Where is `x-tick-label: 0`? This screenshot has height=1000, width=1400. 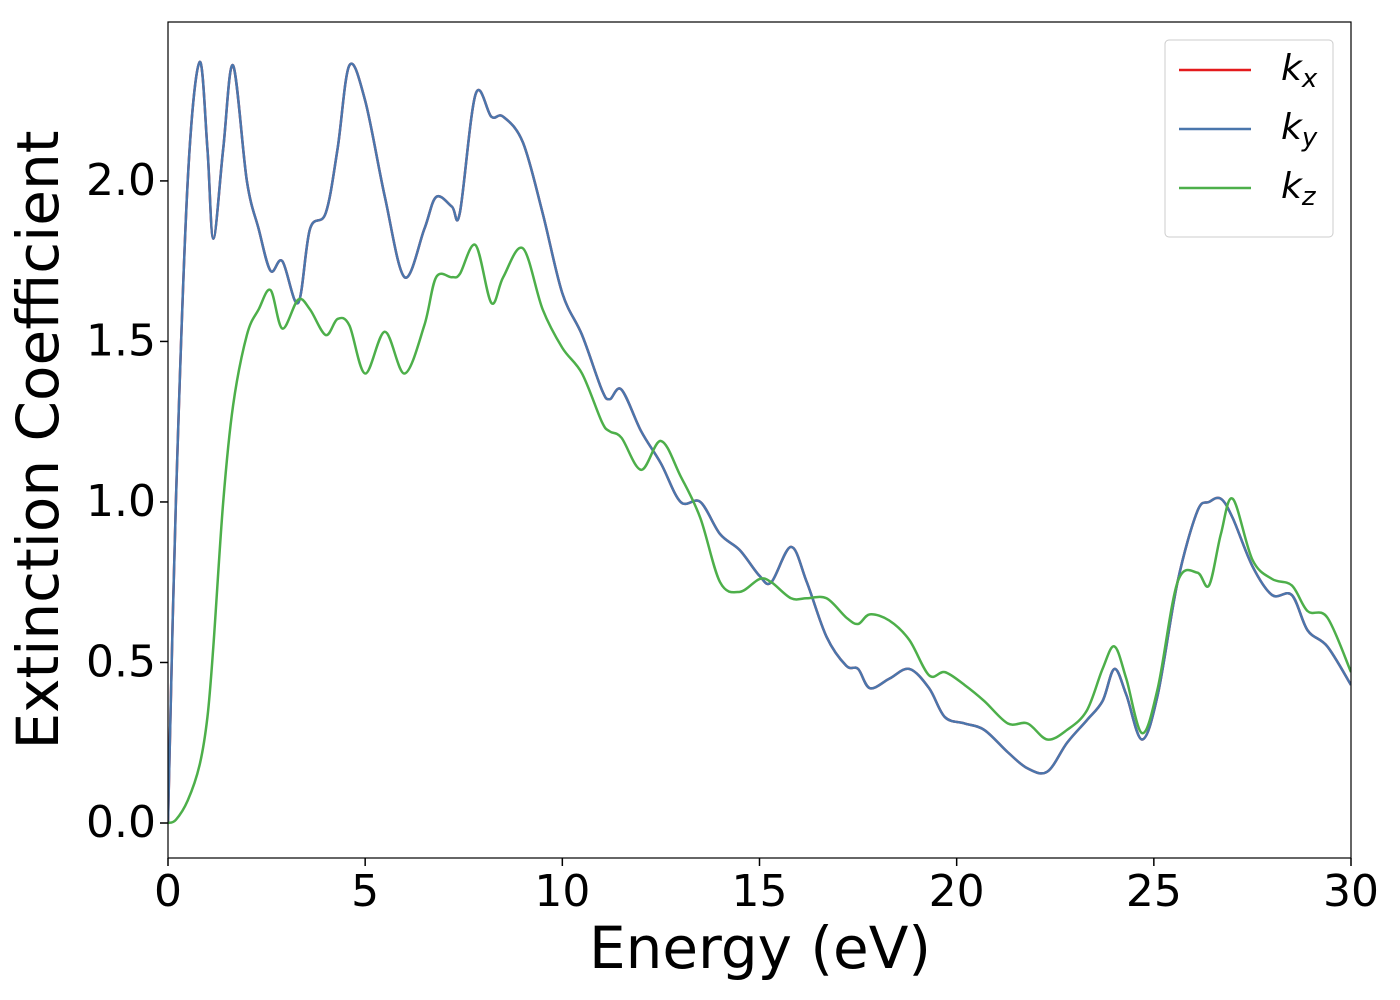 x-tick-label: 0 is located at coordinates (168, 891).